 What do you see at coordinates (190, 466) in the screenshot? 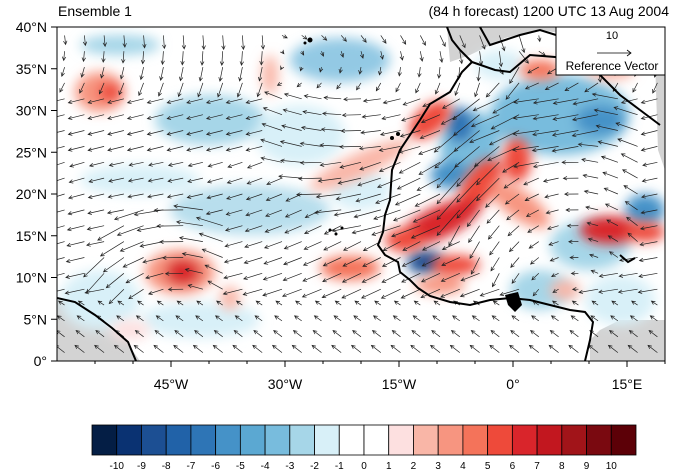
I see `colorbar-label: -7` at bounding box center [190, 466].